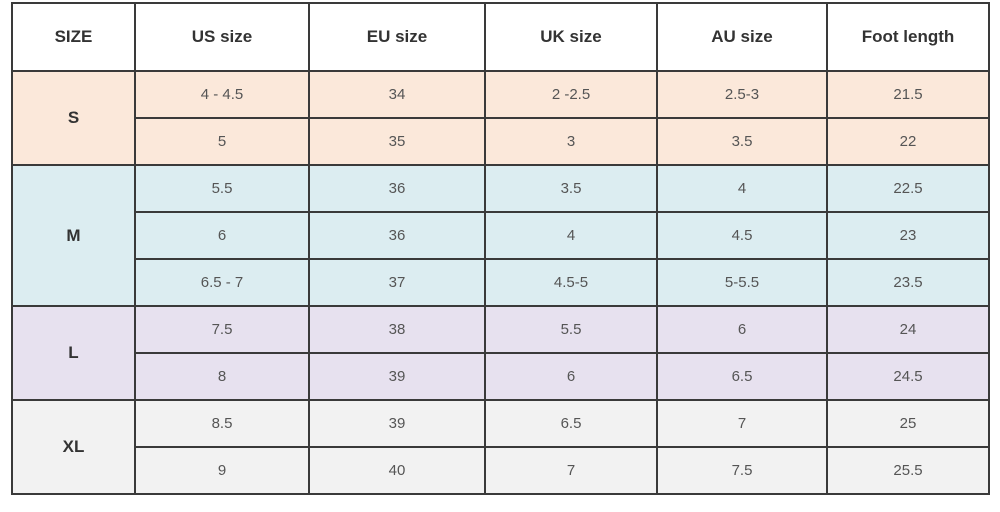 The image size is (1000, 512). Describe the element at coordinates (571, 282) in the screenshot. I see `table-cell: 4.5-5` at that location.